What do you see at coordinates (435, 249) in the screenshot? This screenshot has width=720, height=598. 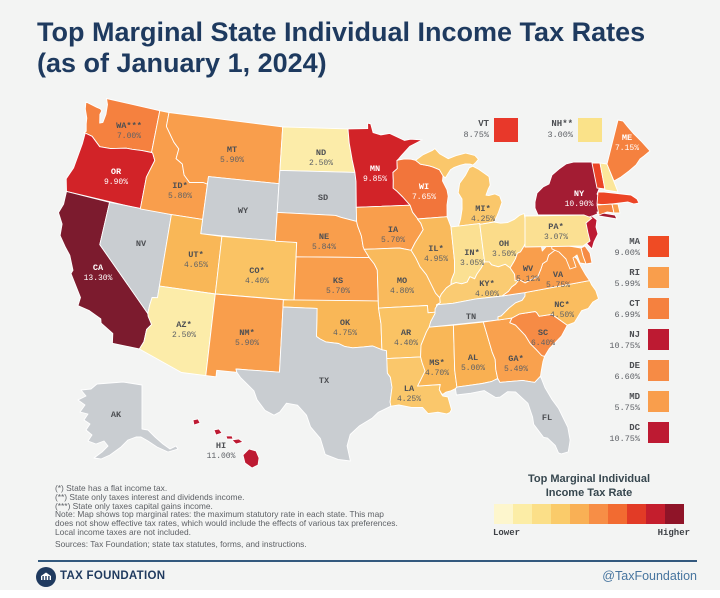 I see `svg-text: IL*` at bounding box center [435, 249].